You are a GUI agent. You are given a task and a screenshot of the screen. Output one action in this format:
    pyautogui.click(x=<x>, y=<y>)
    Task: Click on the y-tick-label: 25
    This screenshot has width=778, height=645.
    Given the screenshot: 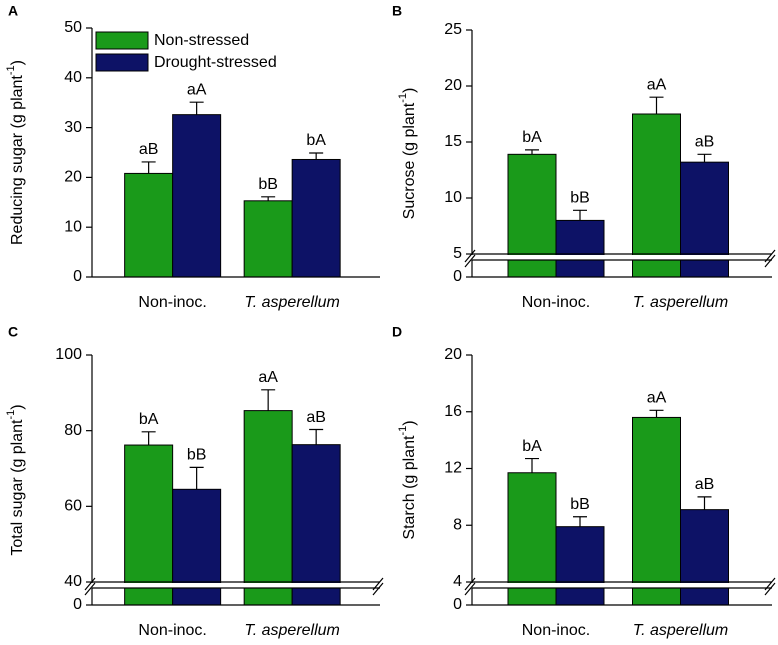 What is the action you would take?
    pyautogui.click(x=453, y=29)
    